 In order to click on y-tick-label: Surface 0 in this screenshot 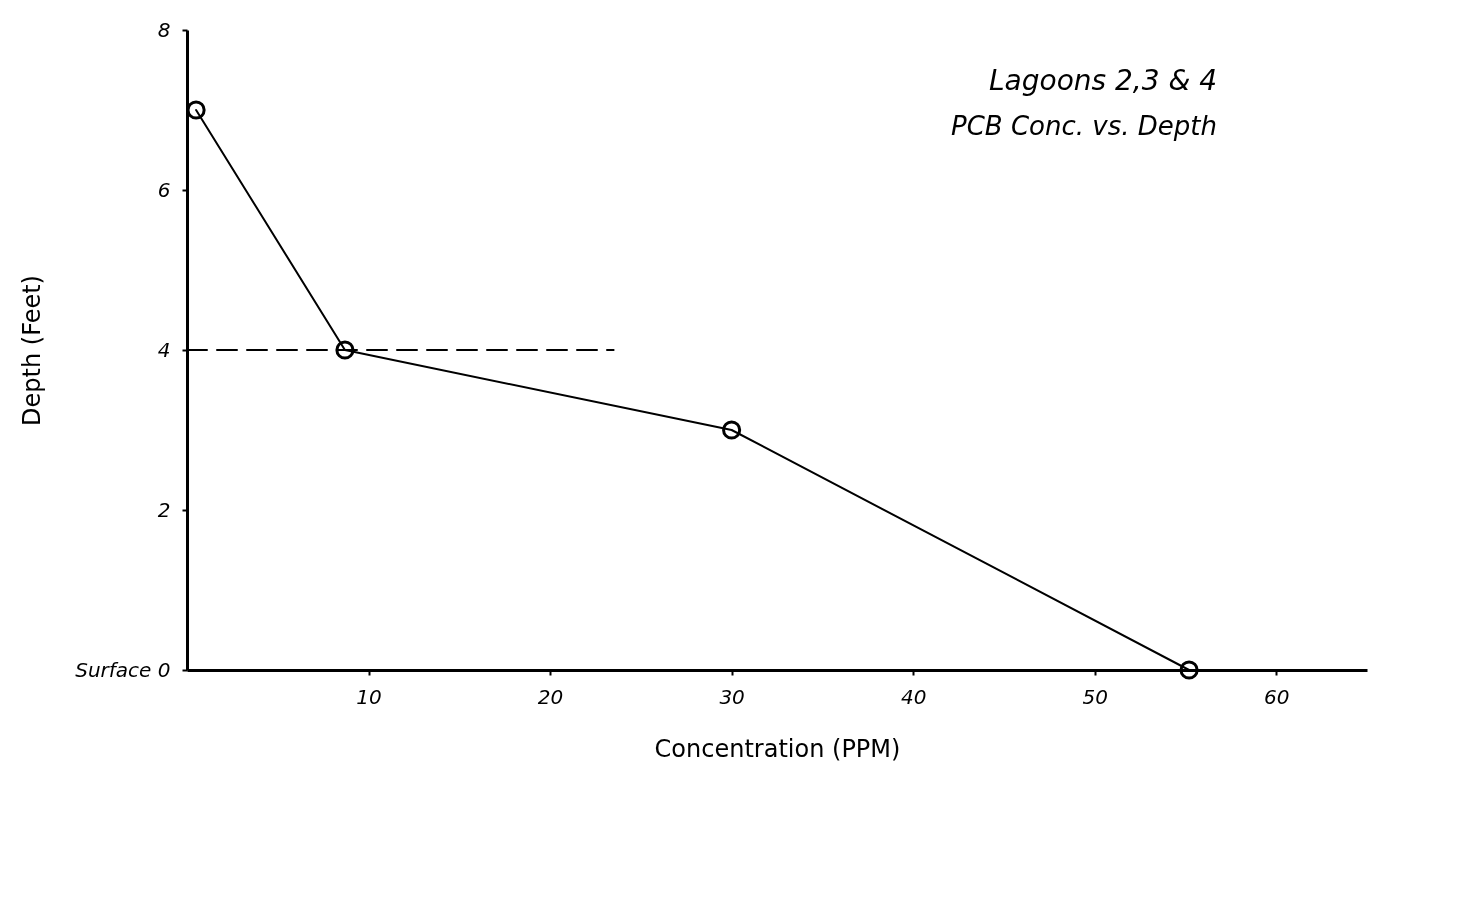, I will do `click(123, 669)`.